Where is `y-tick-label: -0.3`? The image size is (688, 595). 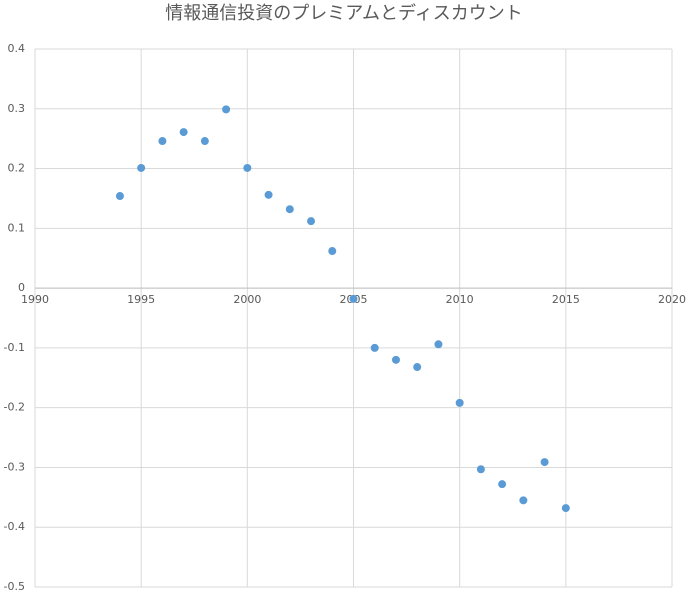
y-tick-label: -0.3 is located at coordinates (14, 466).